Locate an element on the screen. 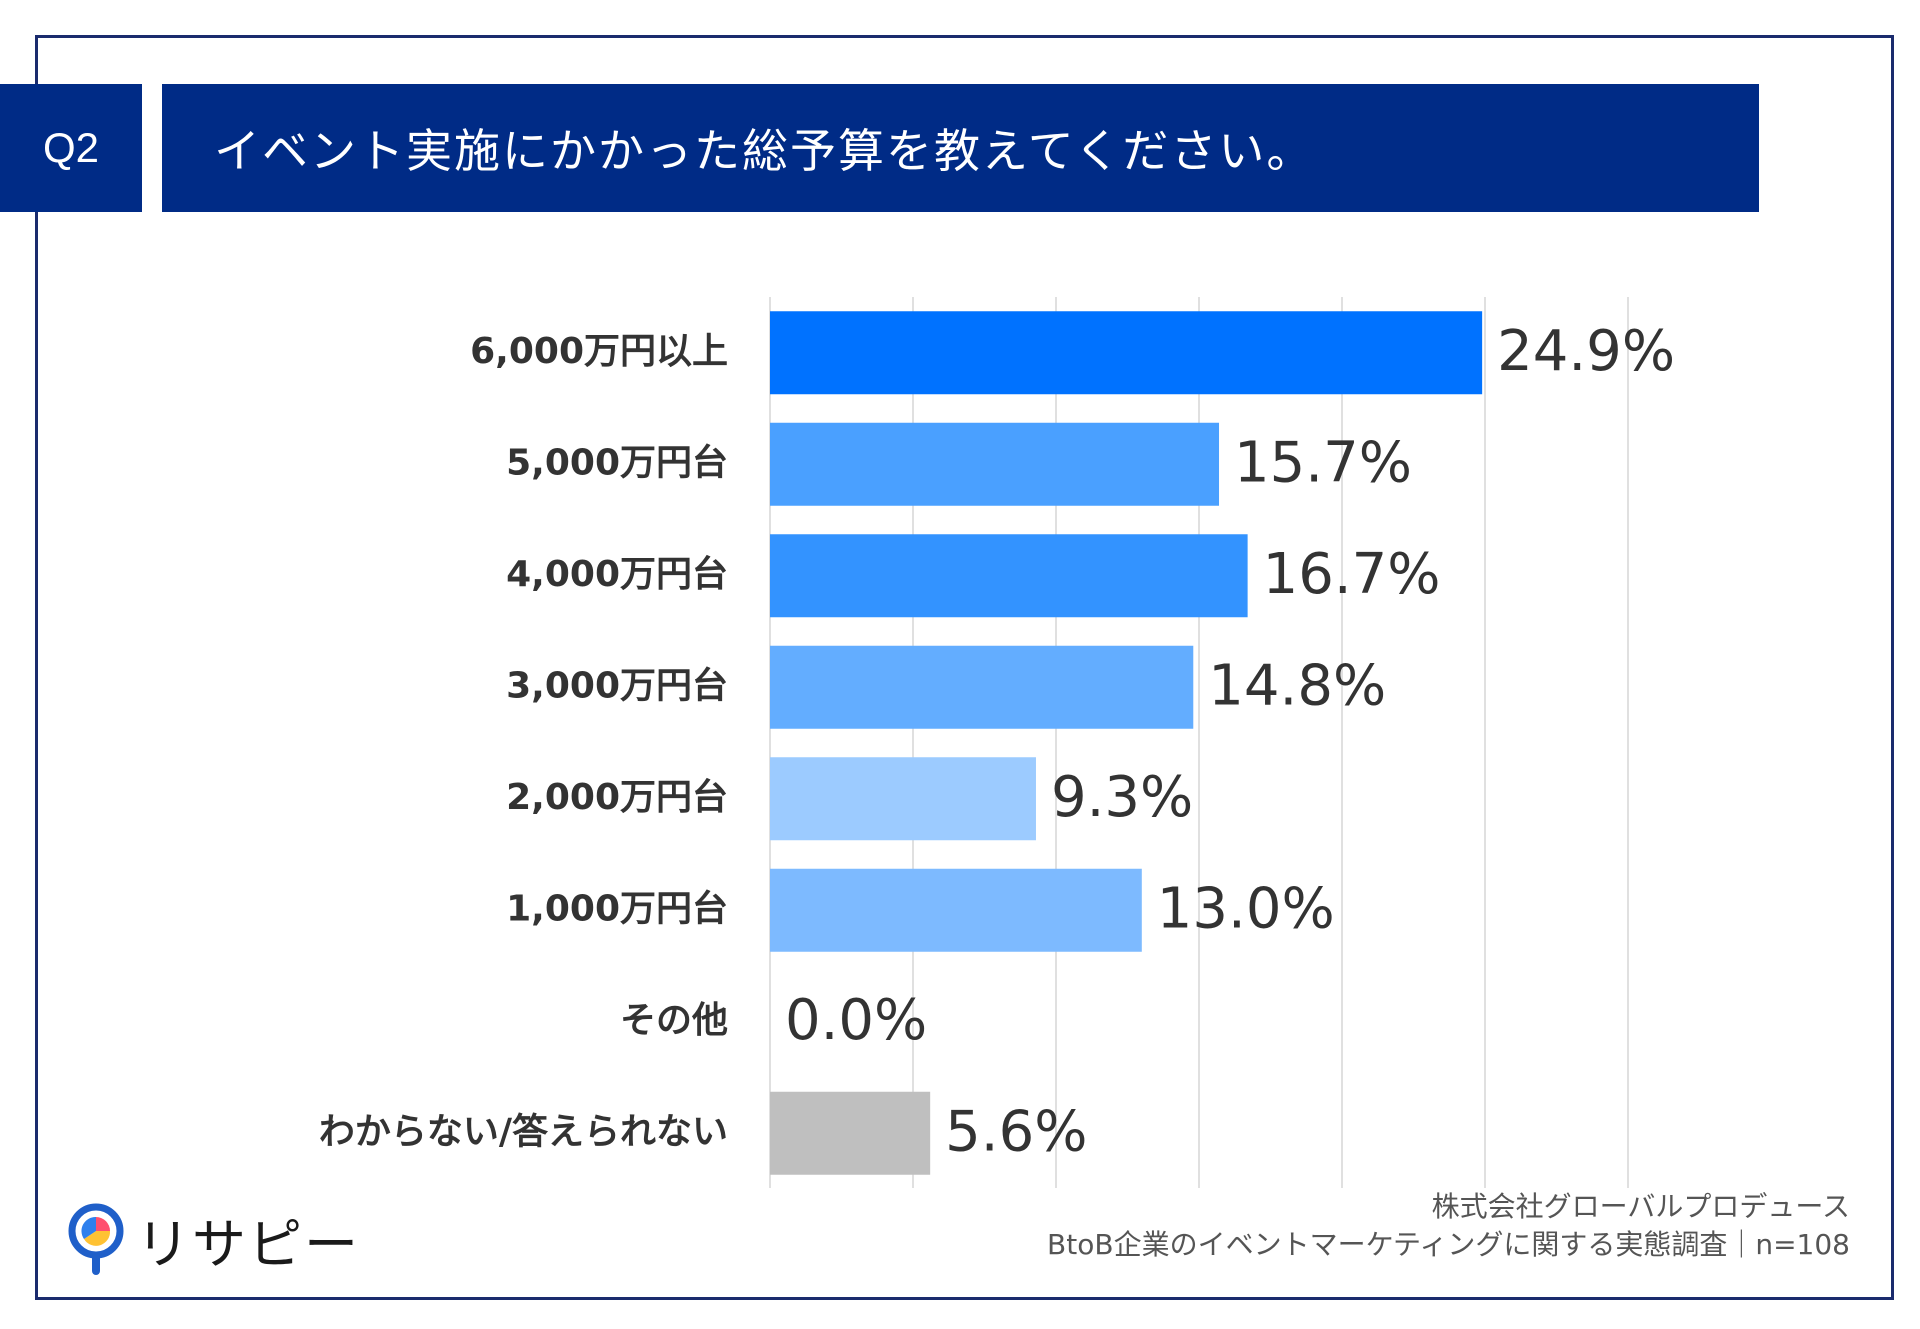 The image size is (1920, 1329). value-label-1: 15.7% is located at coordinates (1323, 462).